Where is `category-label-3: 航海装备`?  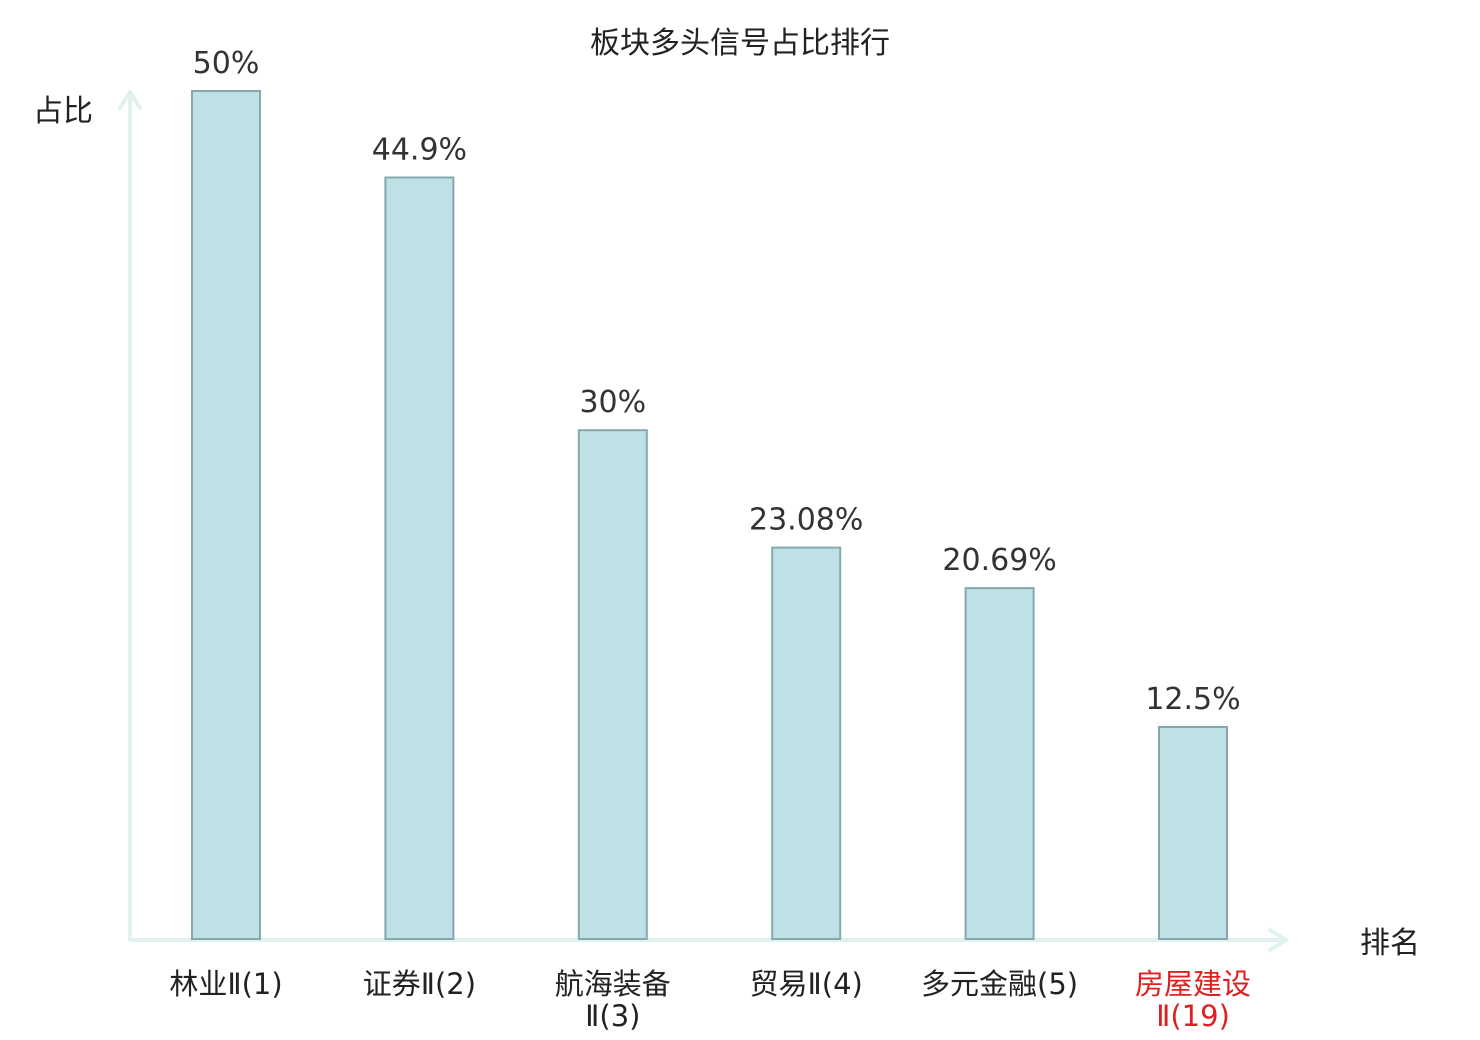
category-label-3: 航海装备 is located at coordinates (613, 984).